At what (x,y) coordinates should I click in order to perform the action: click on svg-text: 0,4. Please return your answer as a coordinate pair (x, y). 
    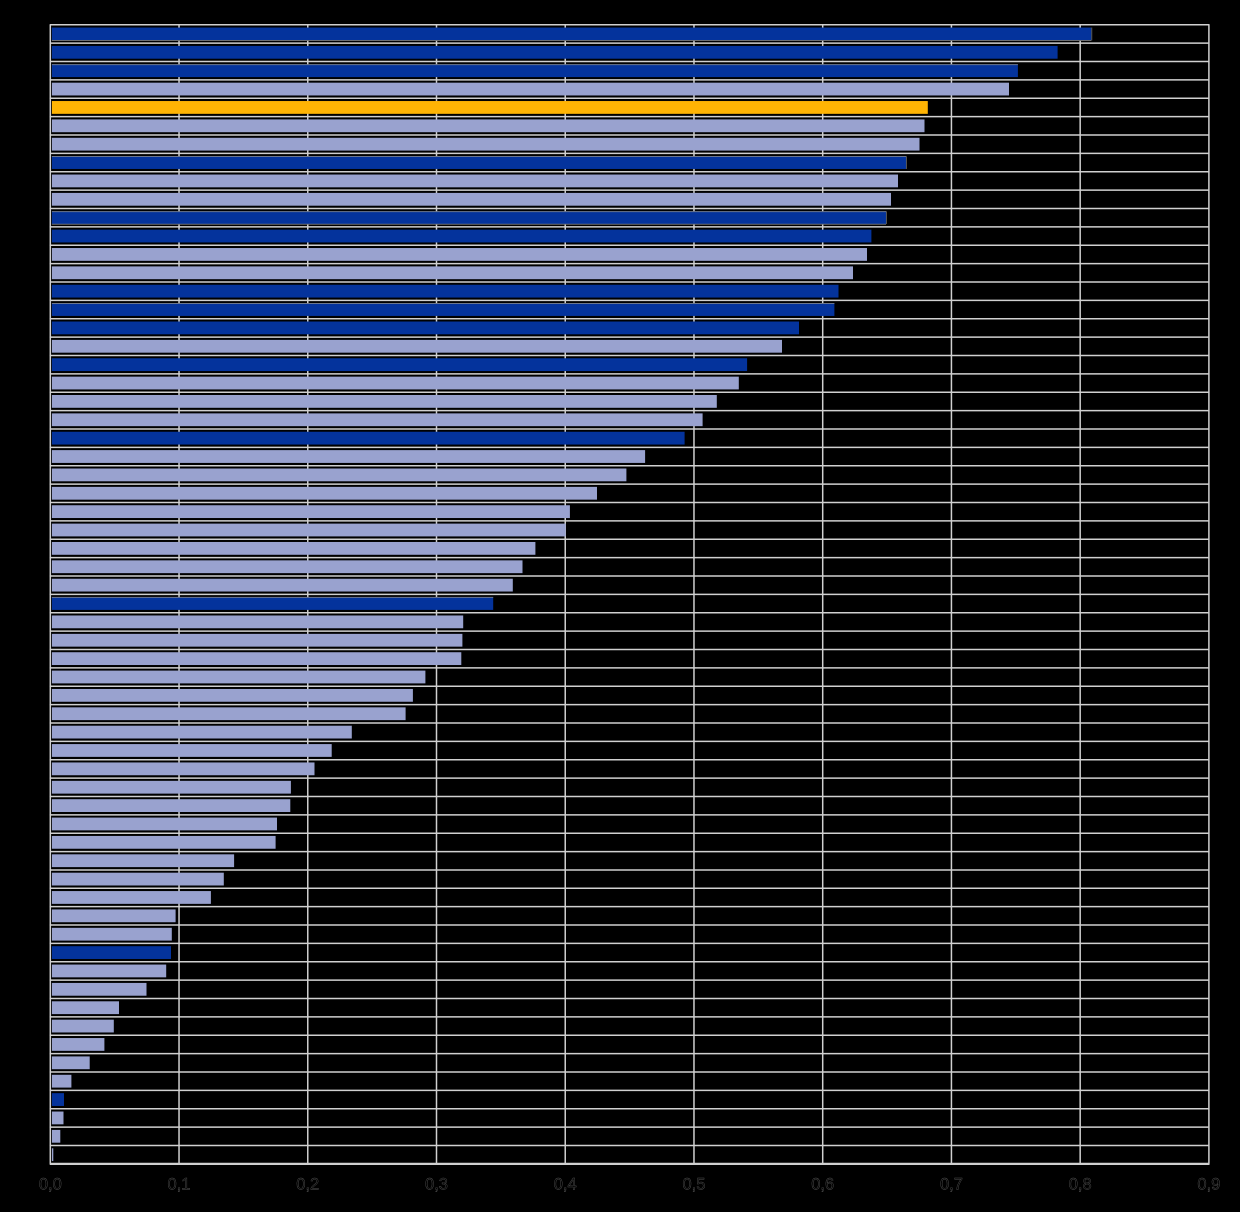
    Looking at the image, I should click on (565, 1185).